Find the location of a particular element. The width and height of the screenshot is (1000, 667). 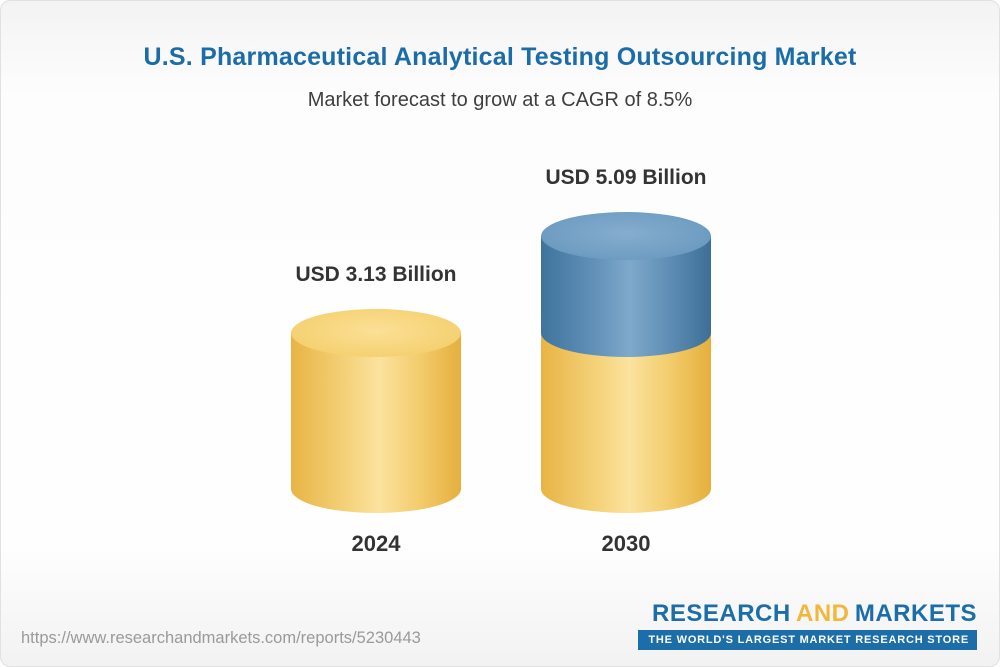

value-label-2024-text: USD 3.13 Billion is located at coordinates (376, 274).